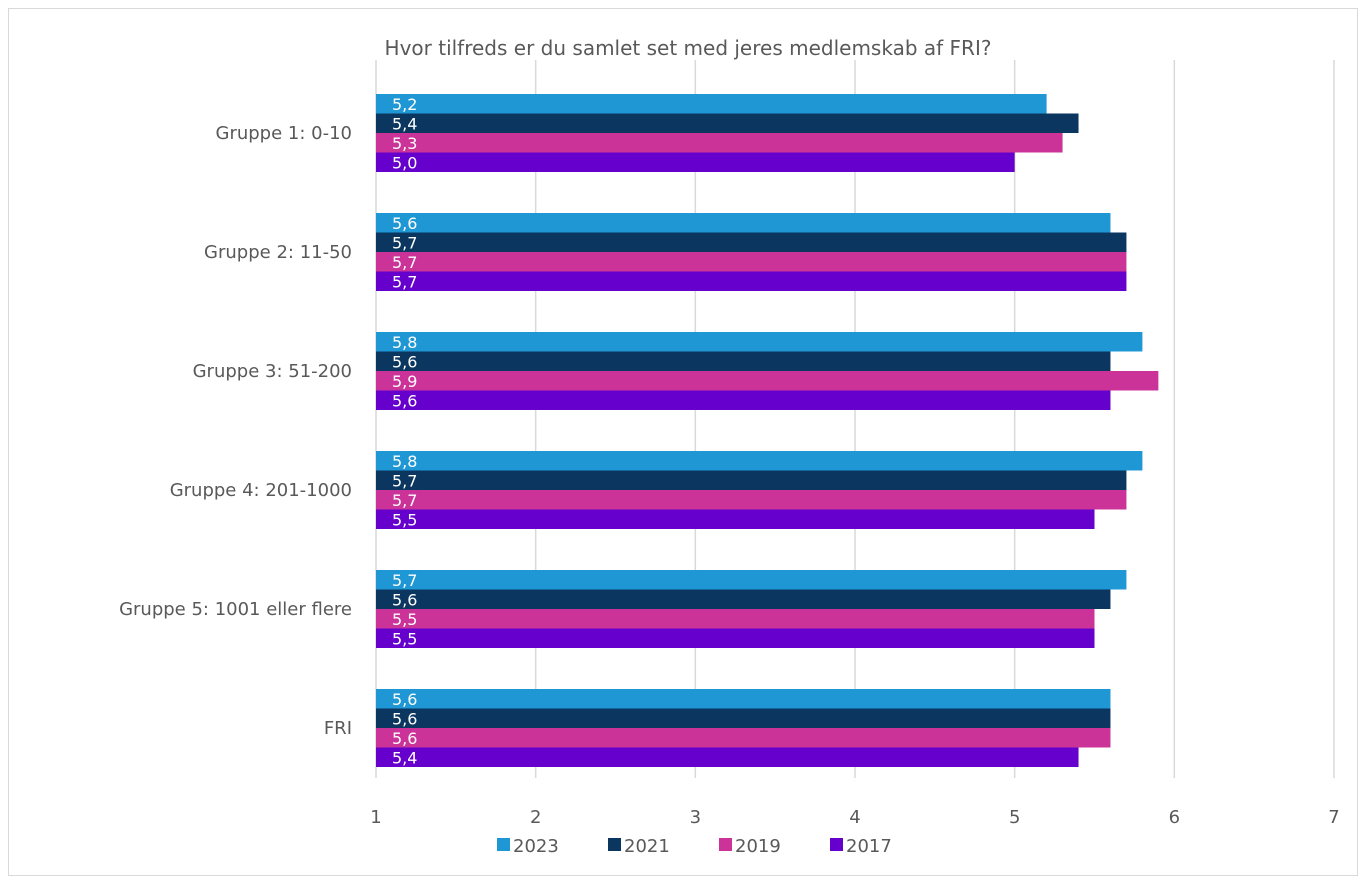 The width and height of the screenshot is (1365, 881). I want to click on legend-label: 2019, so click(758, 846).